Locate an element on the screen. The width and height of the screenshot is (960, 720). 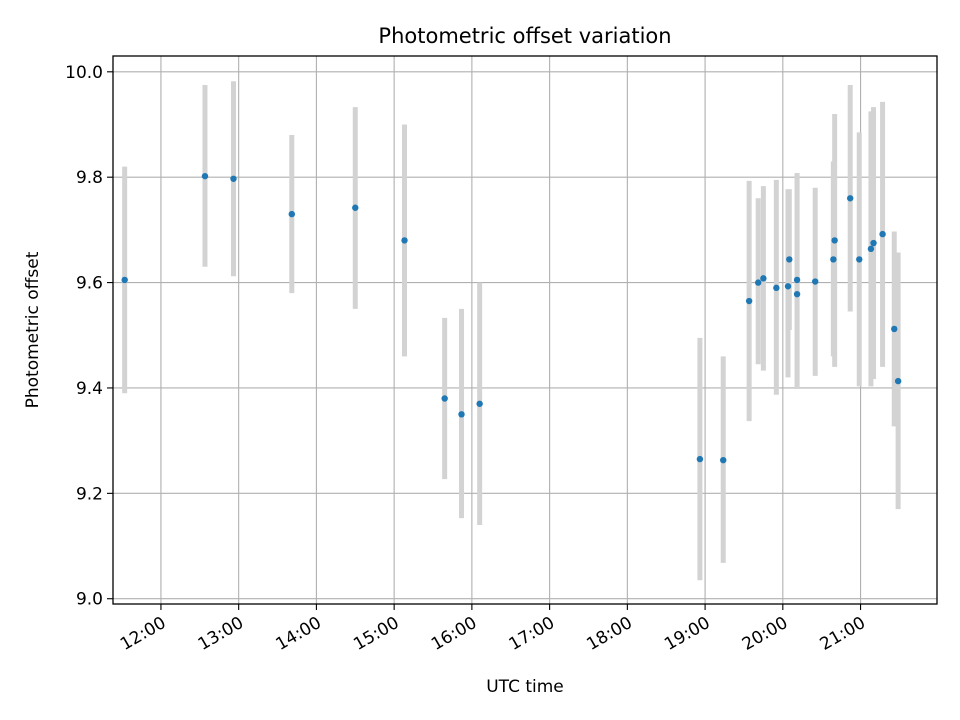
y-tick-label: 9.0 is located at coordinates (89, 600).